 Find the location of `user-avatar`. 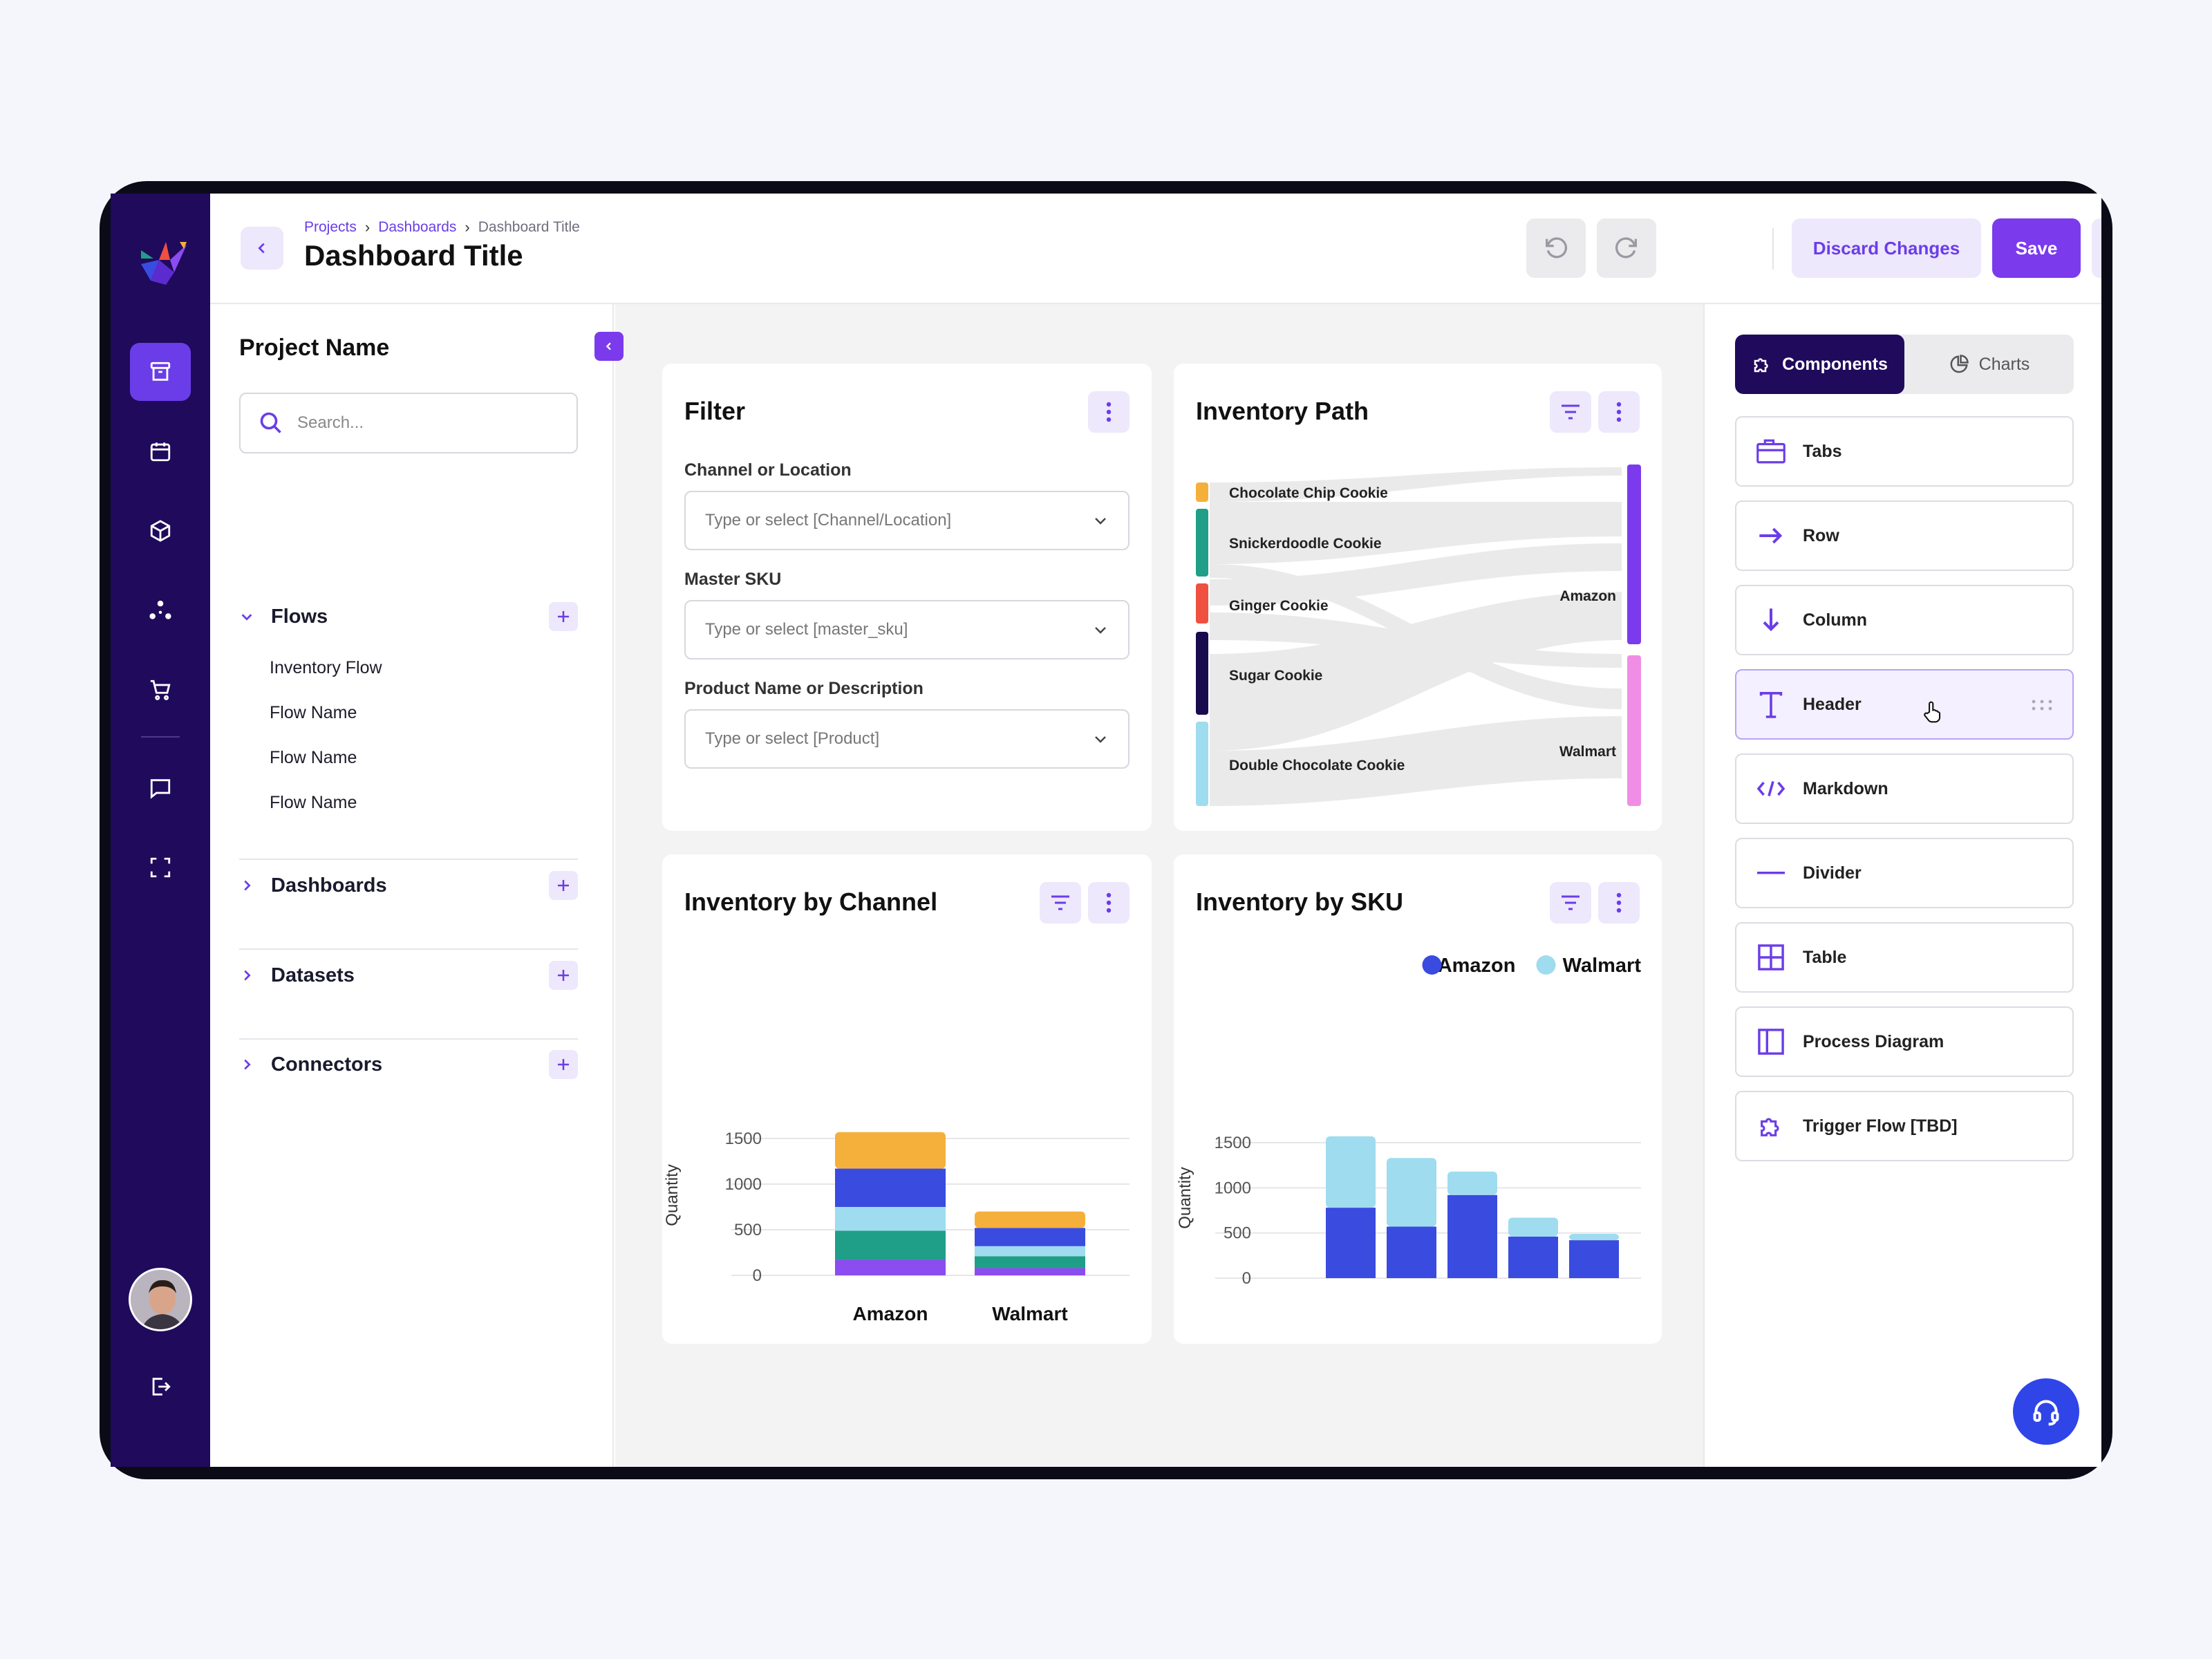

user-avatar is located at coordinates (160, 1299).